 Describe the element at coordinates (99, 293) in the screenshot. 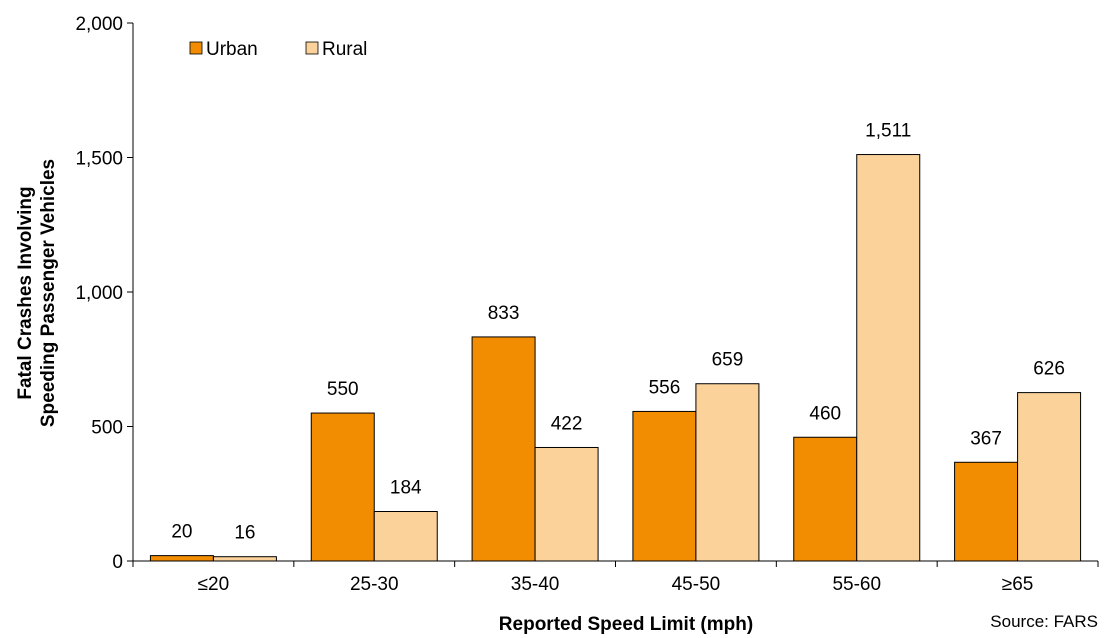

I see `y-tick-label-2: 1,000` at that location.